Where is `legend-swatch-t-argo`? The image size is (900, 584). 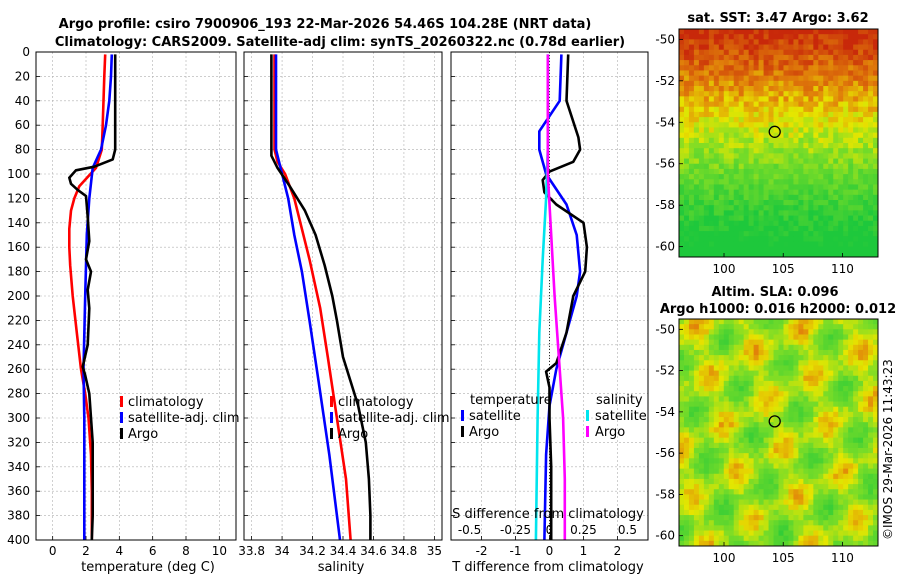
legend-swatch-t-argo is located at coordinates (462, 431).